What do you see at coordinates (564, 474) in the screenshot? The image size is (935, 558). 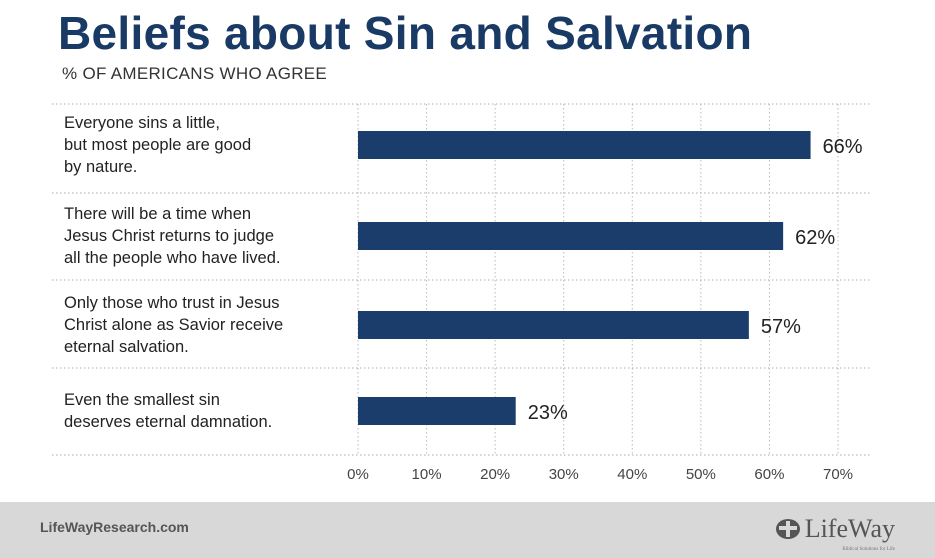 I see `x-tick-label-3: 30%` at bounding box center [564, 474].